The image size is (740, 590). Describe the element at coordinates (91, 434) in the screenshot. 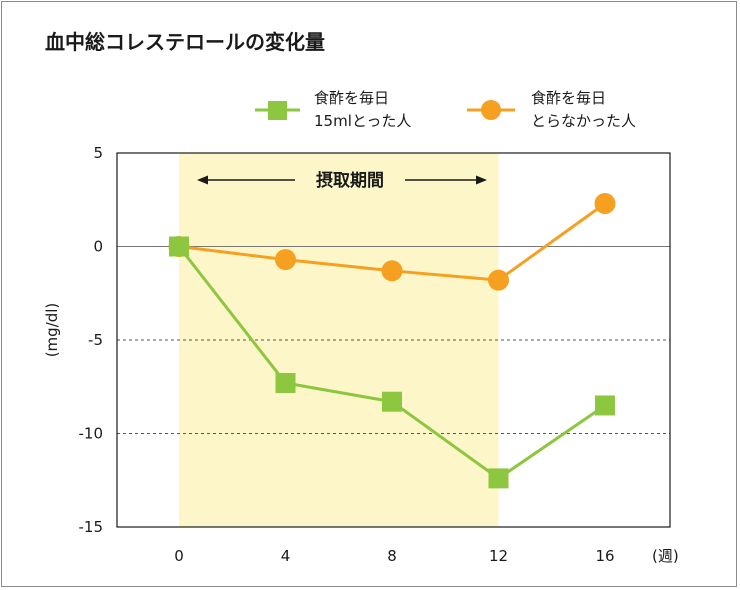

I see `y-tick-label: -10` at that location.